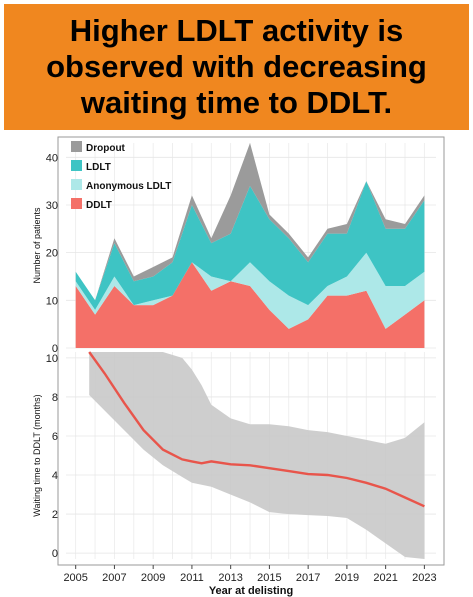 This screenshot has height=597, width=473. Describe the element at coordinates (55, 437) in the screenshot. I see `y-tick-label: 6` at that location.